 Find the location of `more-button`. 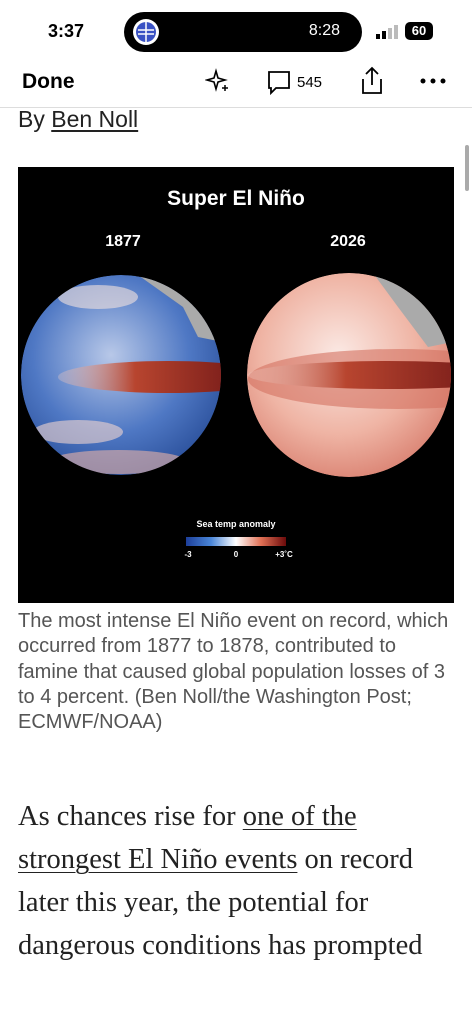

more-button is located at coordinates (433, 81).